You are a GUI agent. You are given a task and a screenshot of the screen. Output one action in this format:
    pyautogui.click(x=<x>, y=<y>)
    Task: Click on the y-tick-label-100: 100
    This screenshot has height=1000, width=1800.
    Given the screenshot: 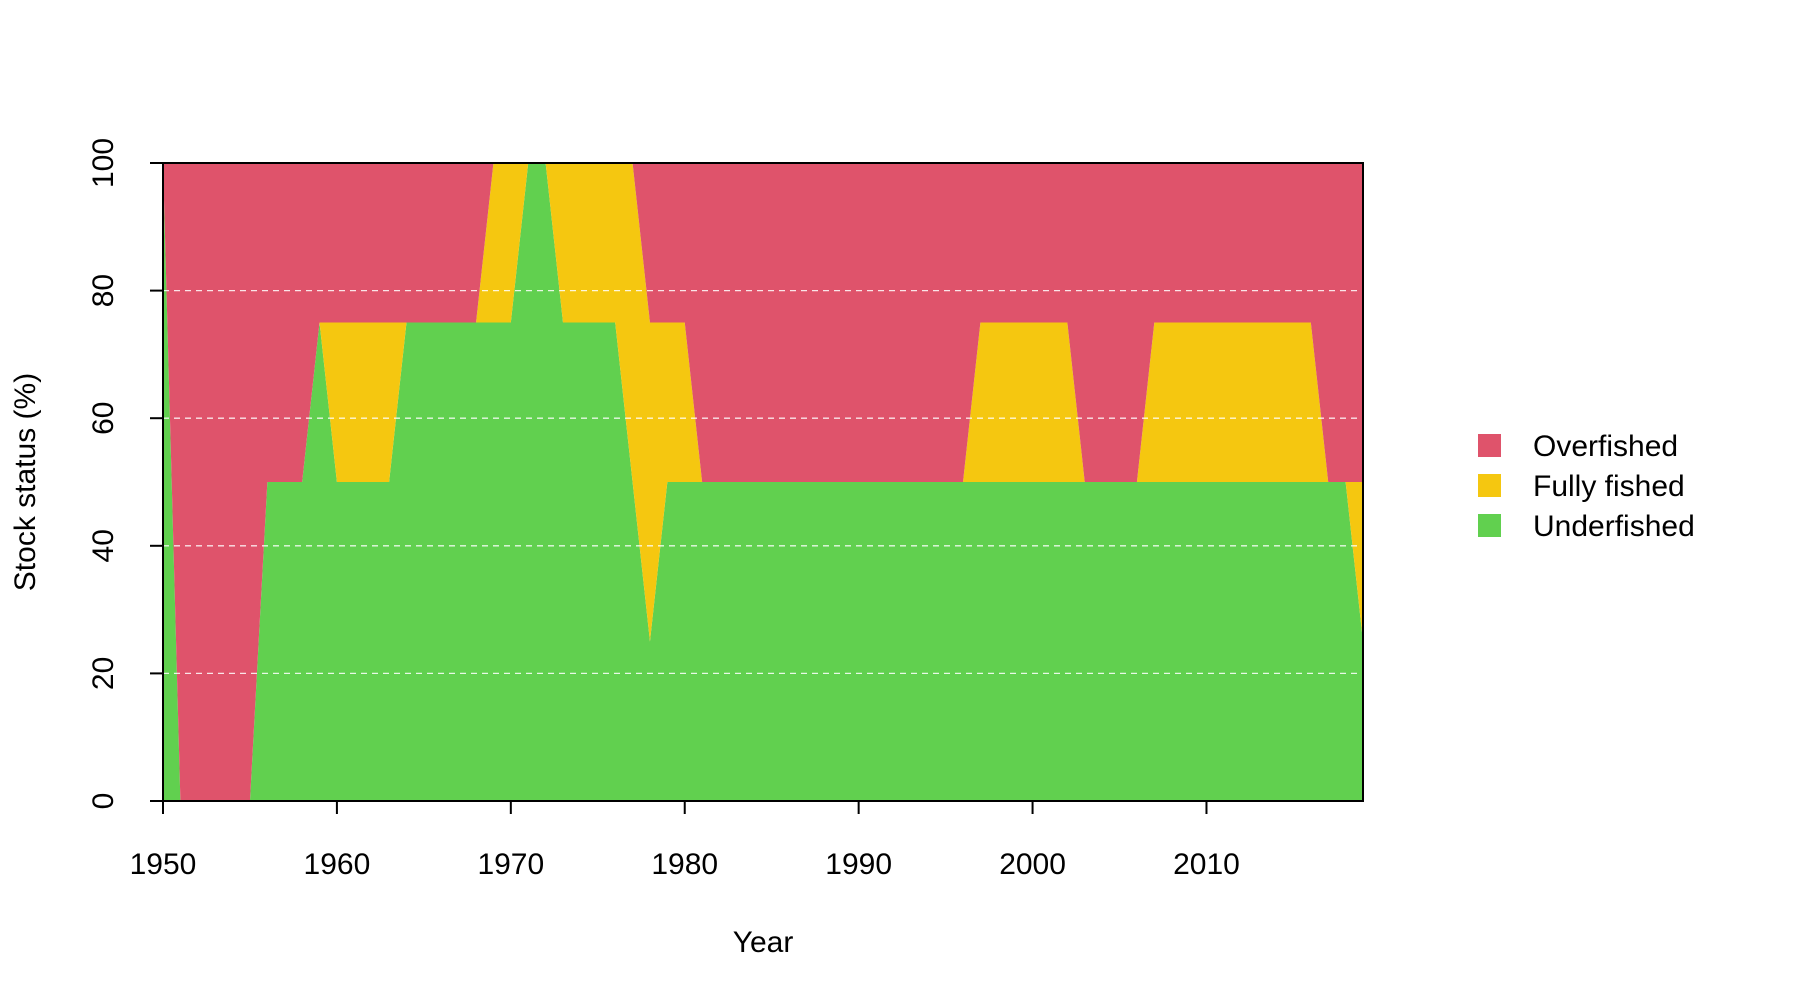 What is the action you would take?
    pyautogui.click(x=103, y=163)
    